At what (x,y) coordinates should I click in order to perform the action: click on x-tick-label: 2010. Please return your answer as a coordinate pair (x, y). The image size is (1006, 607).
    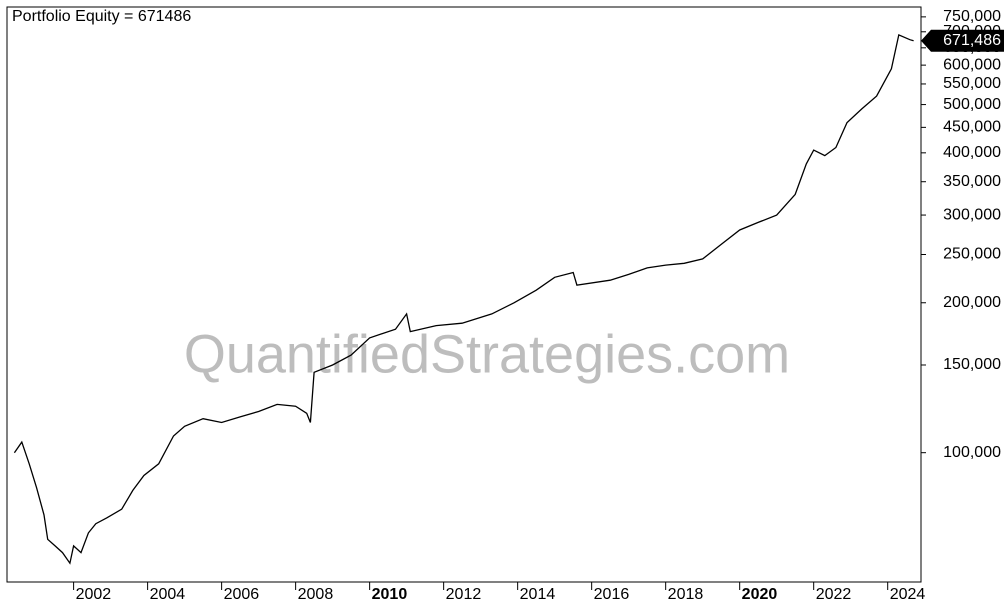
    Looking at the image, I should click on (390, 594).